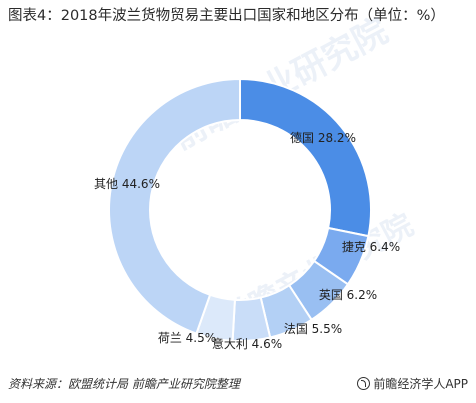 The width and height of the screenshot is (476, 403). I want to click on brand: 前瞻经济学人APP, so click(412, 383).